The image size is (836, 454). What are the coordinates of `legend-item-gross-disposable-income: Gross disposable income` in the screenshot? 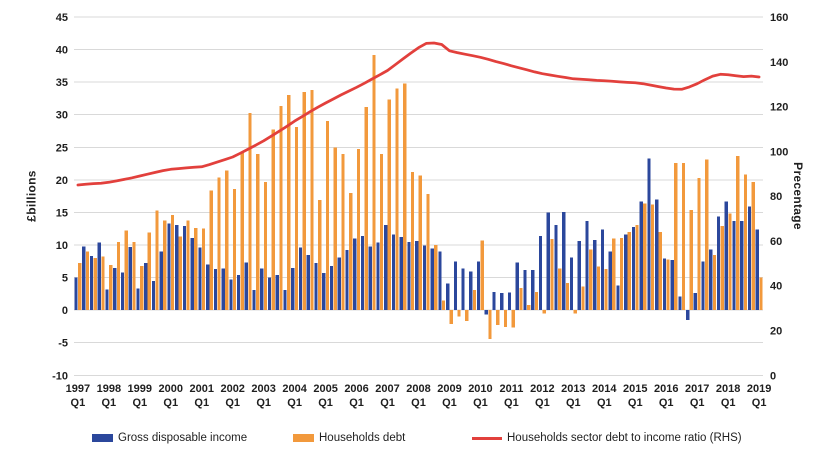 It's located at (169, 438).